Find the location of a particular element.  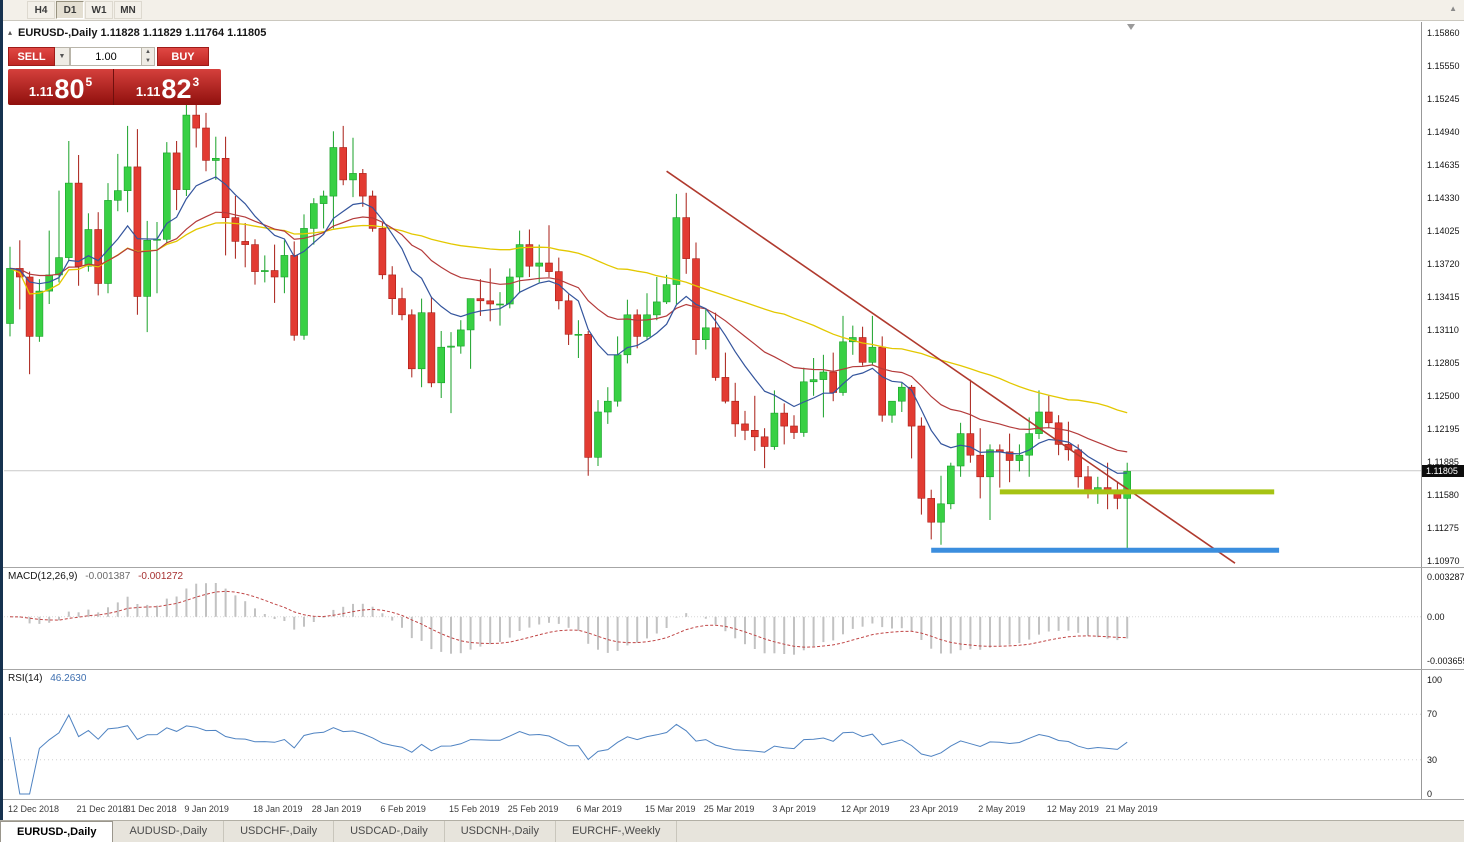

price-scale-label: 1.12805 is located at coordinates (1443, 362).